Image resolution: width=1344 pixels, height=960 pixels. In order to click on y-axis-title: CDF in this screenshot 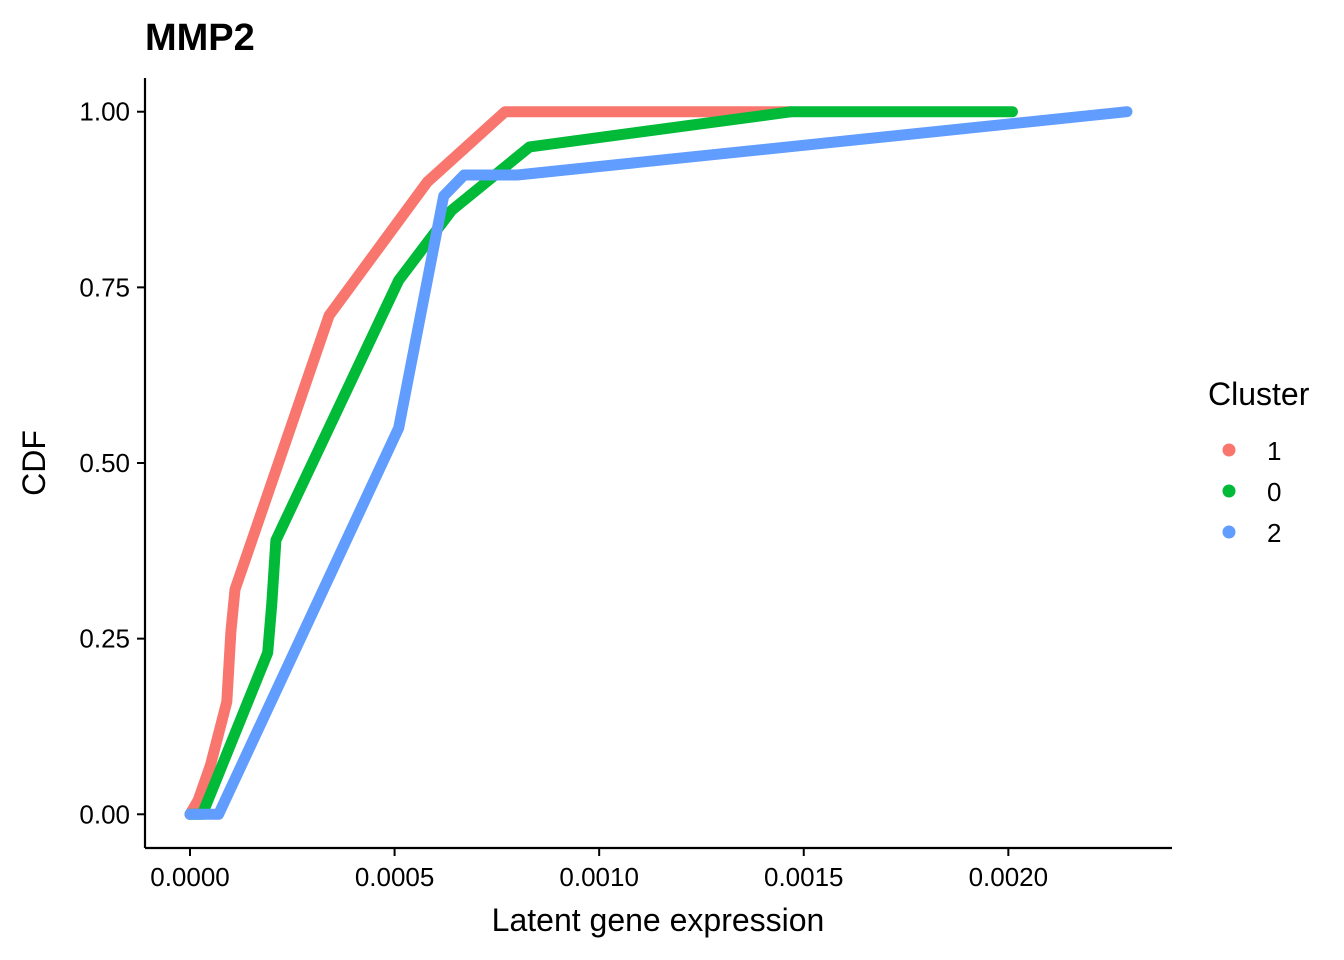, I will do `click(34, 463)`.